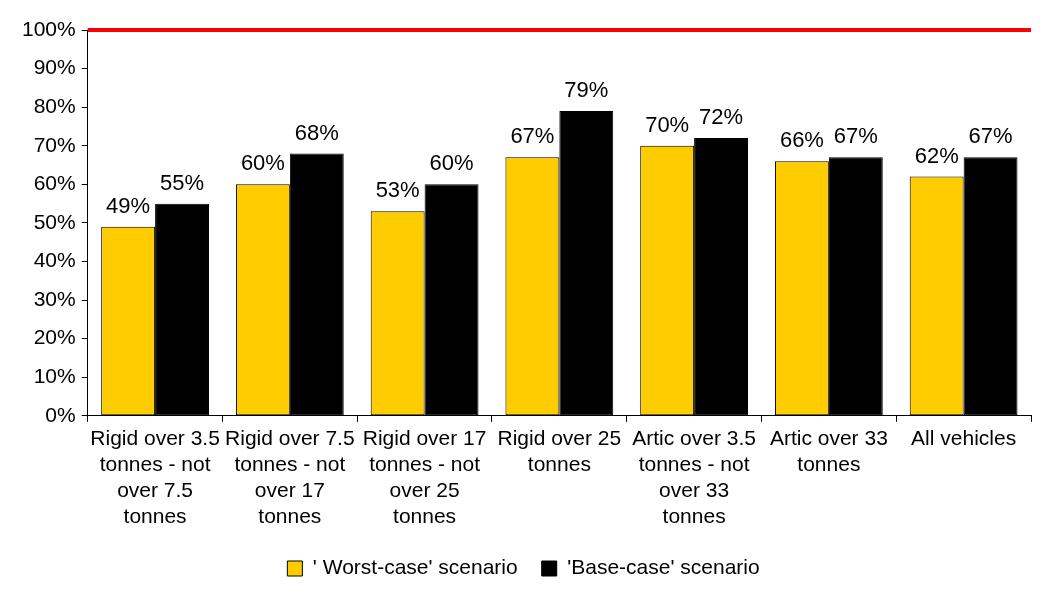 This screenshot has width=1043, height=599. What do you see at coordinates (54, 260) in the screenshot?
I see `y-tick-label: 40%` at bounding box center [54, 260].